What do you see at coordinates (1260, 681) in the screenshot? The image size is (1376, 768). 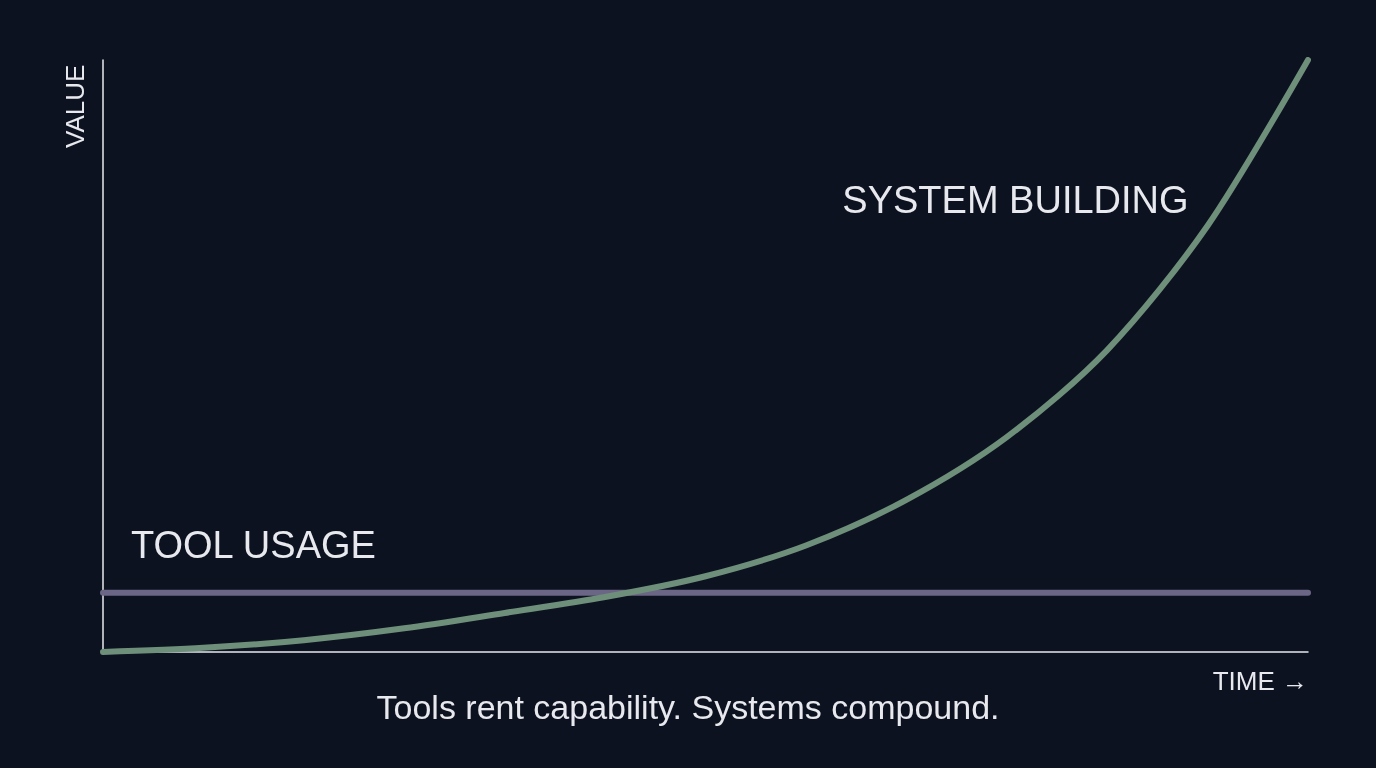 I see `x-axis-title: TIME →` at bounding box center [1260, 681].